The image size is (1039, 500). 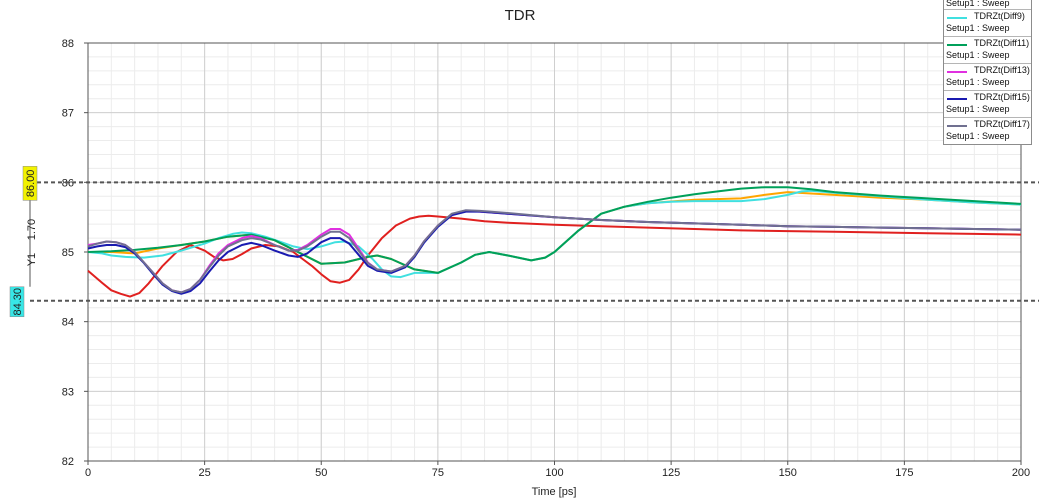 I want to click on y-tick-label: 85, so click(x=68, y=253).